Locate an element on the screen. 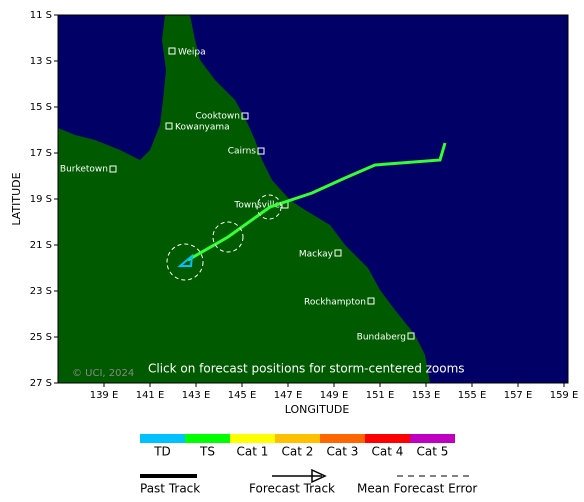  legend-label: Cat 2 is located at coordinates (298, 452).